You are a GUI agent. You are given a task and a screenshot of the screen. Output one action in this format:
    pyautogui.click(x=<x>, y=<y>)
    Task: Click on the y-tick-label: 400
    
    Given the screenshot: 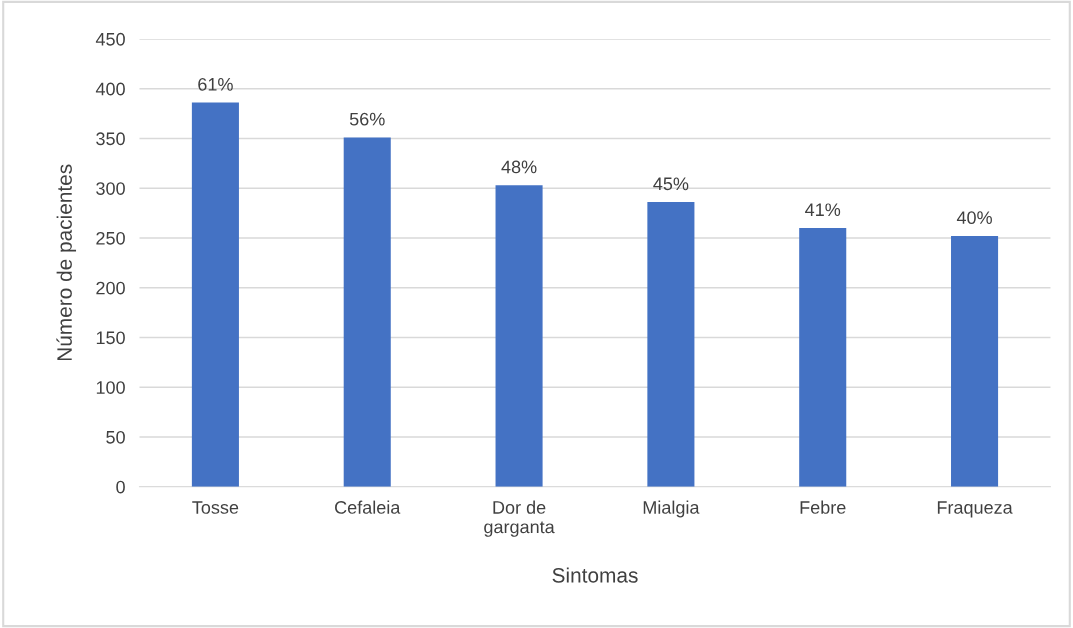 What is the action you would take?
    pyautogui.click(x=110, y=89)
    